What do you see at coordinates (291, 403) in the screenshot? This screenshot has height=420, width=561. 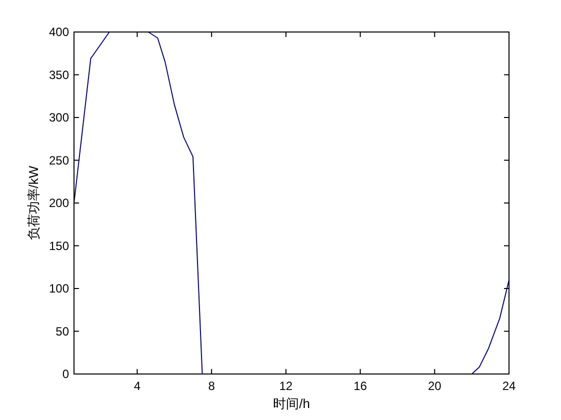 I see `x-axis-title: 时间/h` at bounding box center [291, 403].